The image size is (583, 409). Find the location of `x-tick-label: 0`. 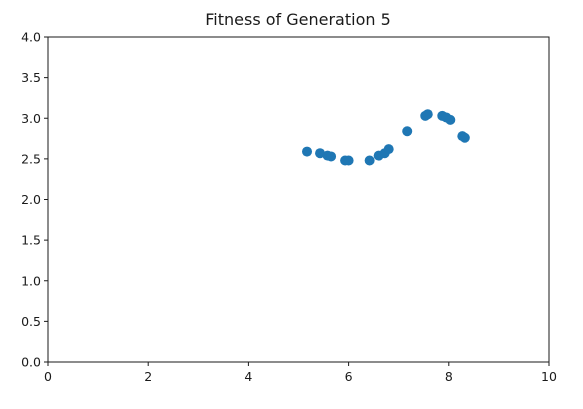

x-tick-label: 0 is located at coordinates (48, 376).